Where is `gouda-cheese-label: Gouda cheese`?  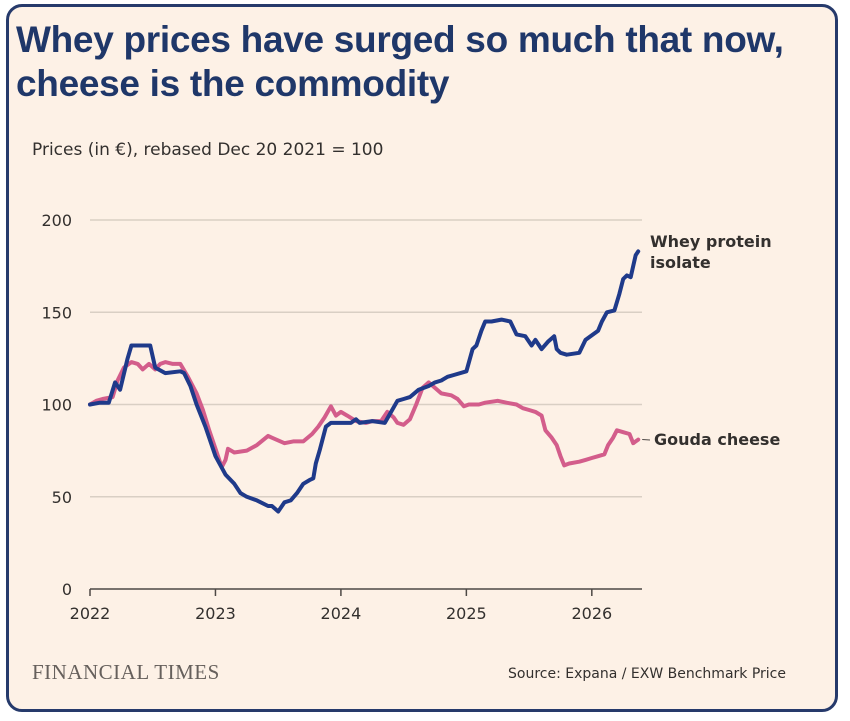 gouda-cheese-label: Gouda cheese is located at coordinates (717, 439).